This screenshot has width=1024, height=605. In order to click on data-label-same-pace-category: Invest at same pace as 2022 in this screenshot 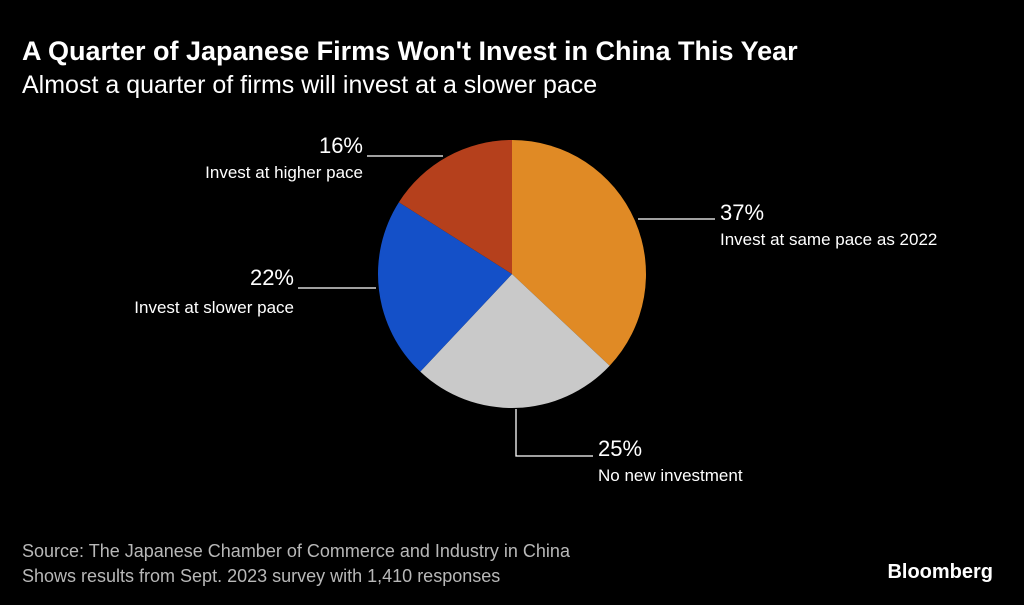, I will do `click(828, 239)`.